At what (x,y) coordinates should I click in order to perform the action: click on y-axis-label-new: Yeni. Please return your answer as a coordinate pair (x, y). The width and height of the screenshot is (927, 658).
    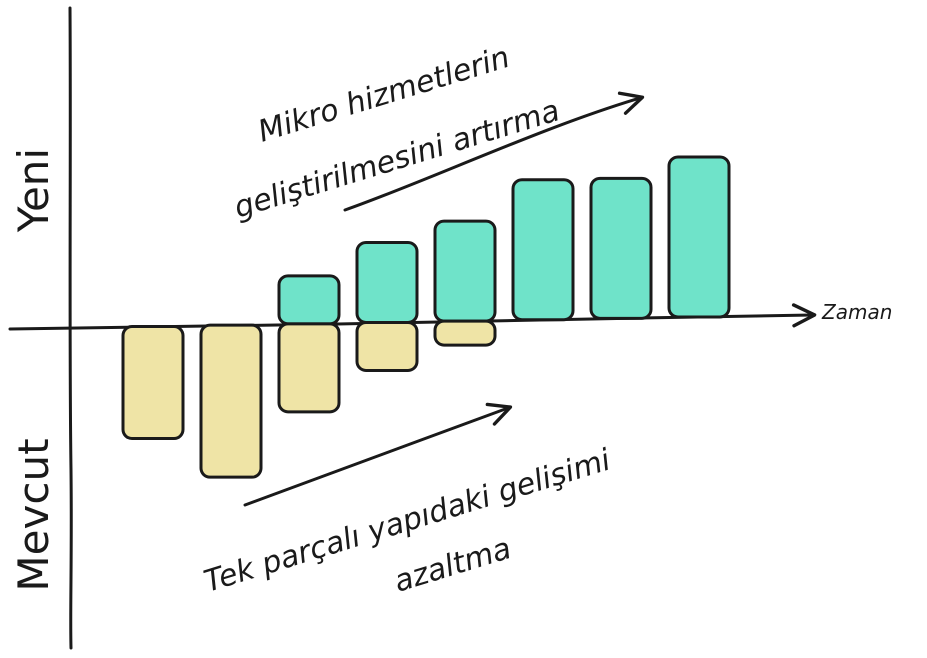
    Looking at the image, I should click on (33, 190).